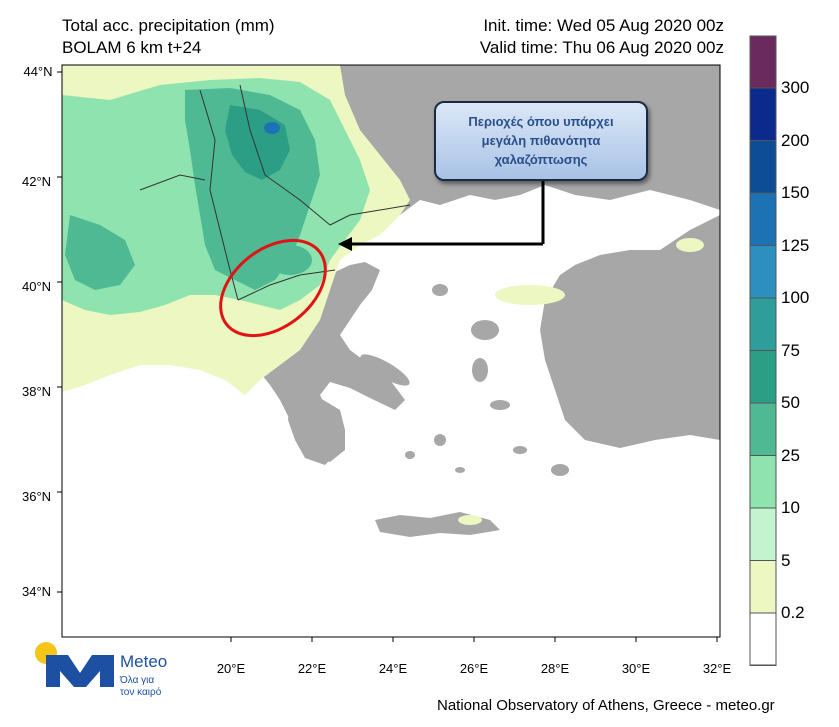 The width and height of the screenshot is (839, 727). Describe the element at coordinates (345, 244) in the screenshot. I see `arrow-head` at that location.